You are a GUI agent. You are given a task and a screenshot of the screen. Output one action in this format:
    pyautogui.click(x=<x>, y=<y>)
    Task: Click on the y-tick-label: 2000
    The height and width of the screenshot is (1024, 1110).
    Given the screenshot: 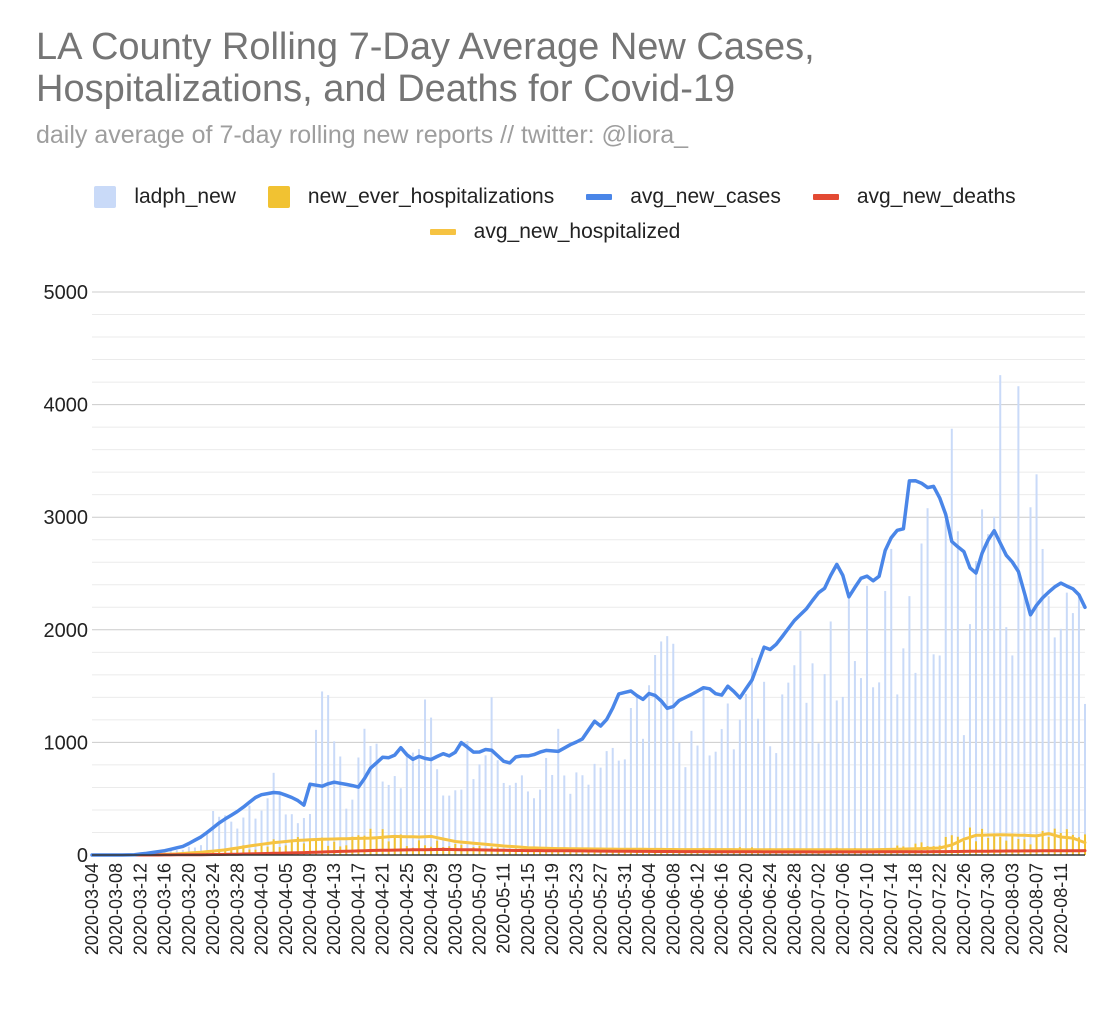 What is the action you would take?
    pyautogui.click(x=66, y=631)
    